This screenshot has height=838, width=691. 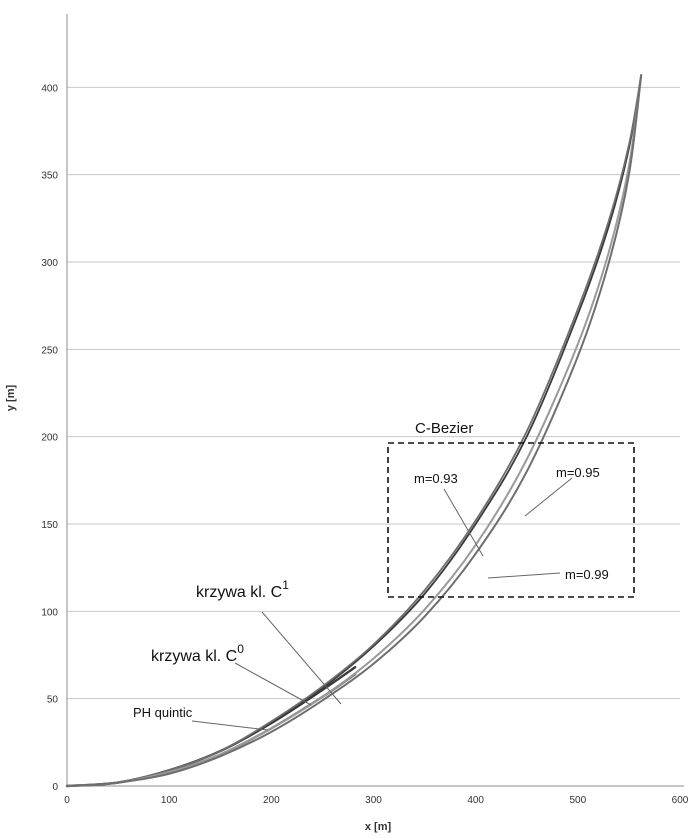 I want to click on c0-label: krzywa kl. C0, so click(x=197, y=653).